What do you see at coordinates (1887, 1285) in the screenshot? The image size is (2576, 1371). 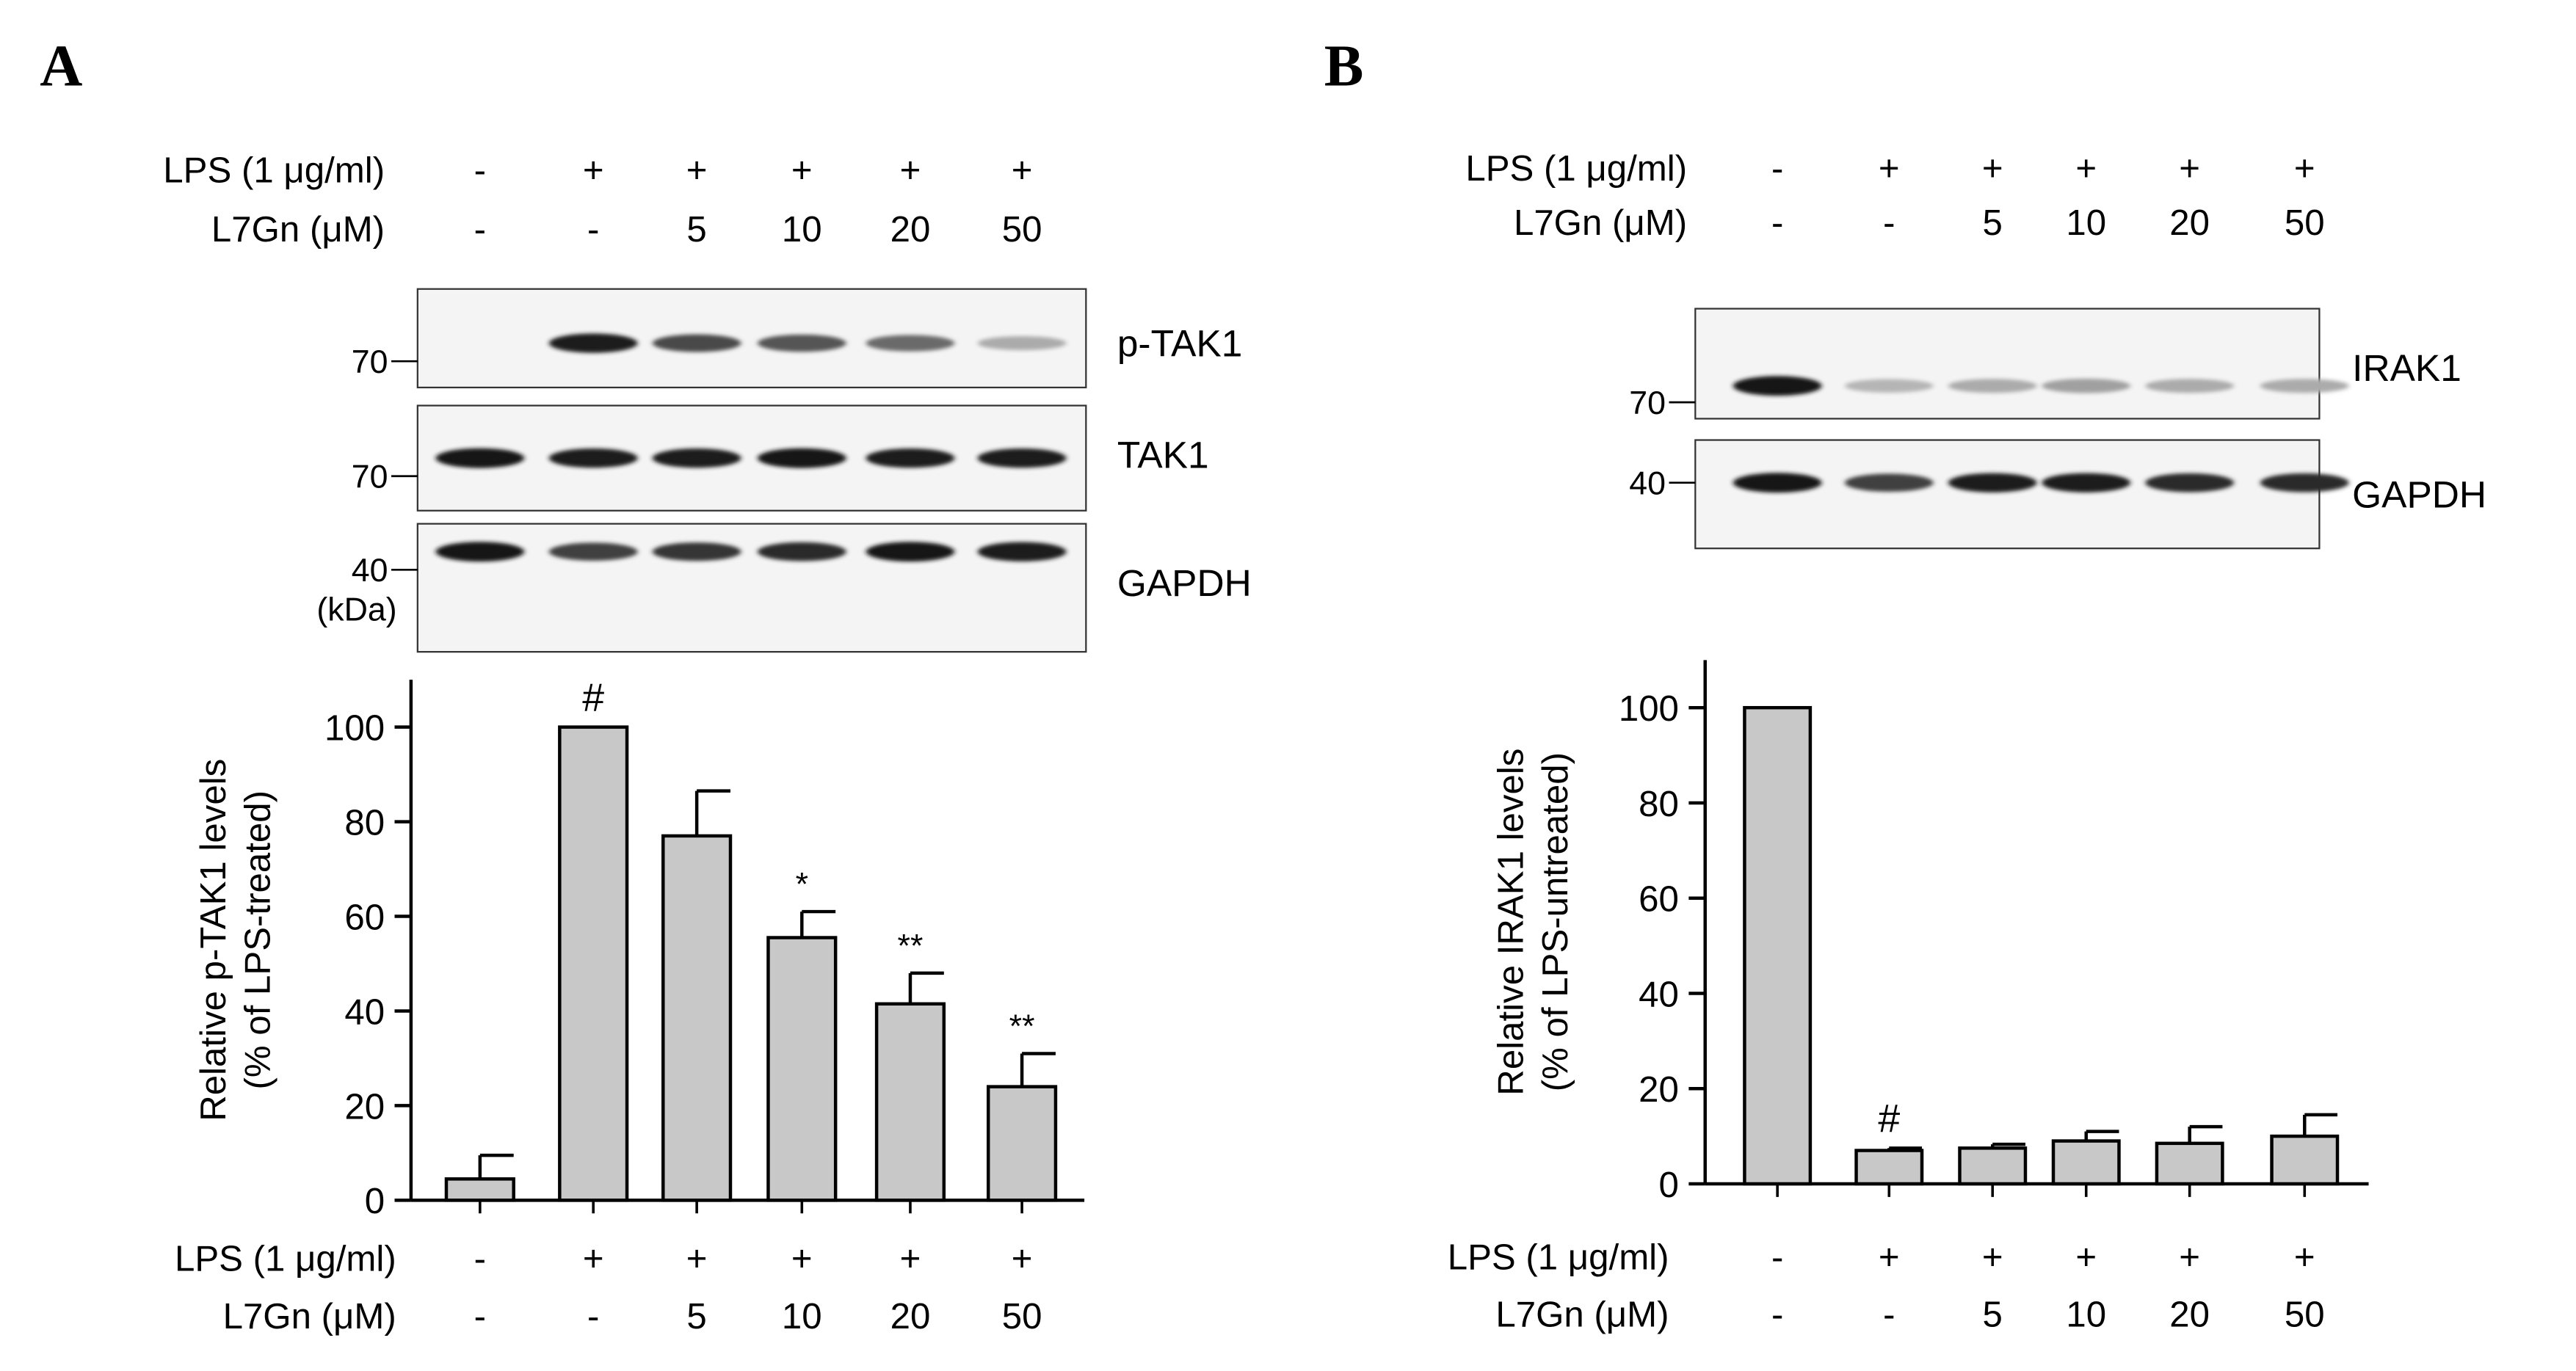 I see `panel-b-treatment-footer: LPS (1 μg/ml) - + + + + + L7Gn (μM) - - 5 10 20 50` at bounding box center [1887, 1285].